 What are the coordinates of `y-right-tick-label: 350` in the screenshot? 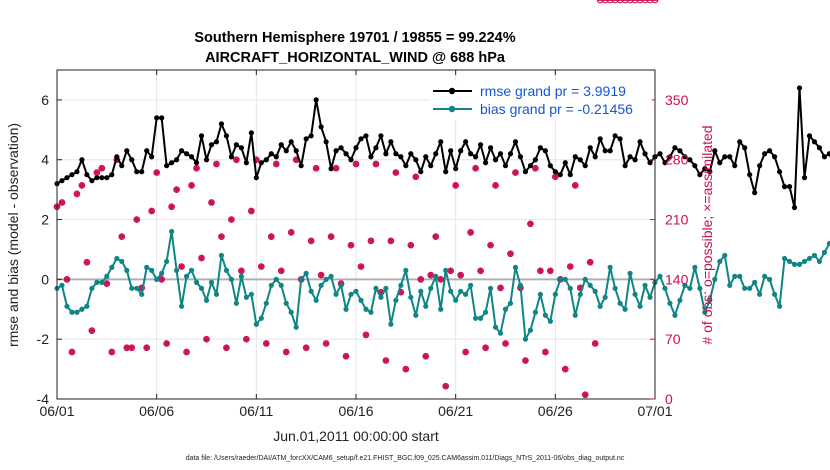 It's located at (677, 100).